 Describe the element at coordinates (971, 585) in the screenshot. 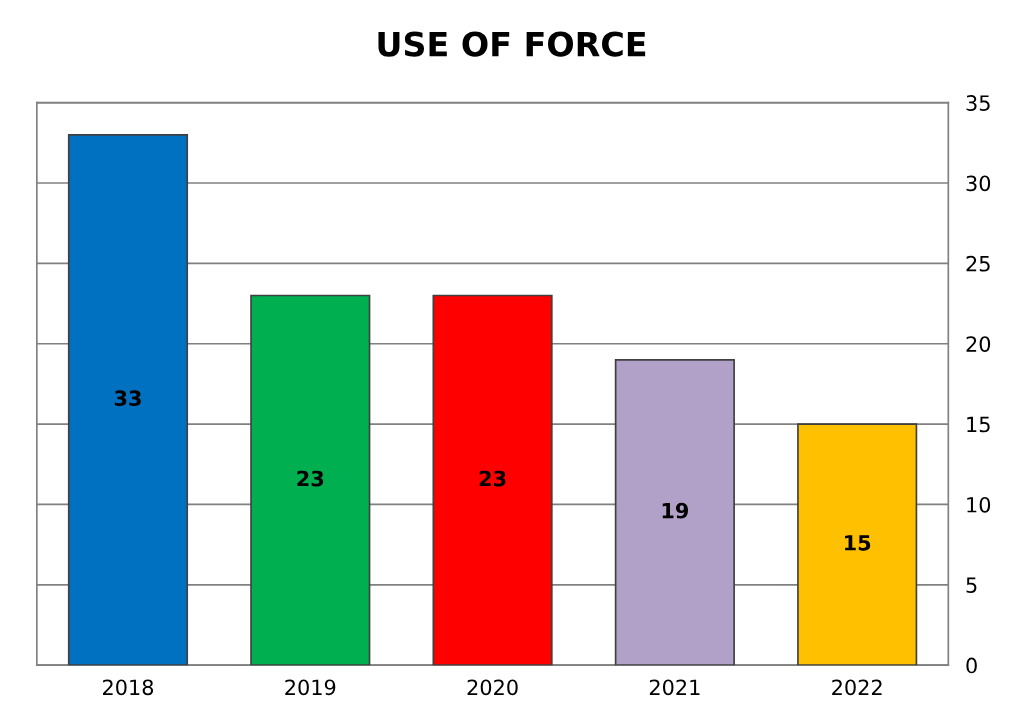

I see `y-tick-label: 5` at that location.